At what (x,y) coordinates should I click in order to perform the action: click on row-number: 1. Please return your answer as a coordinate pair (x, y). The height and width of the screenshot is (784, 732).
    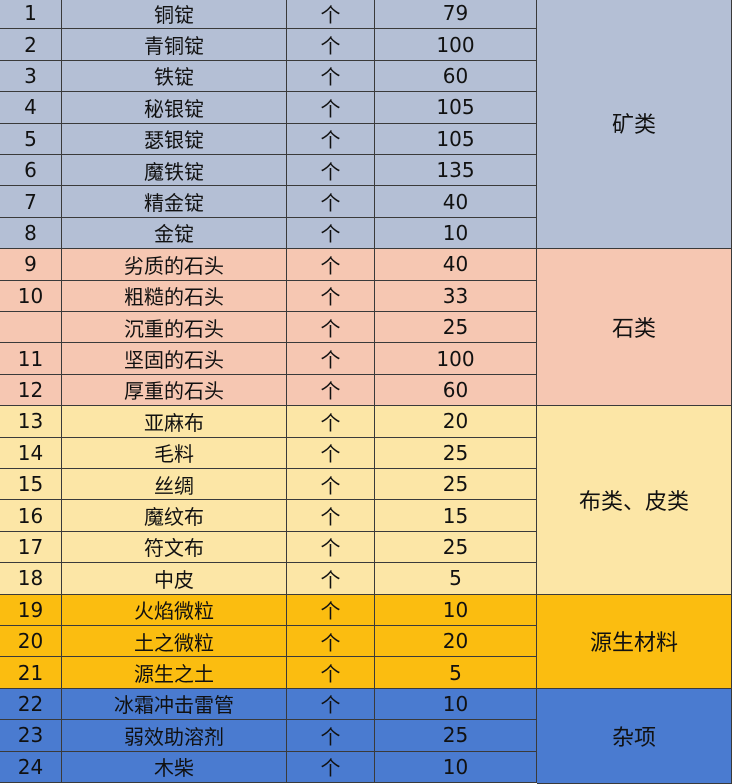
    Looking at the image, I should click on (31, 15).